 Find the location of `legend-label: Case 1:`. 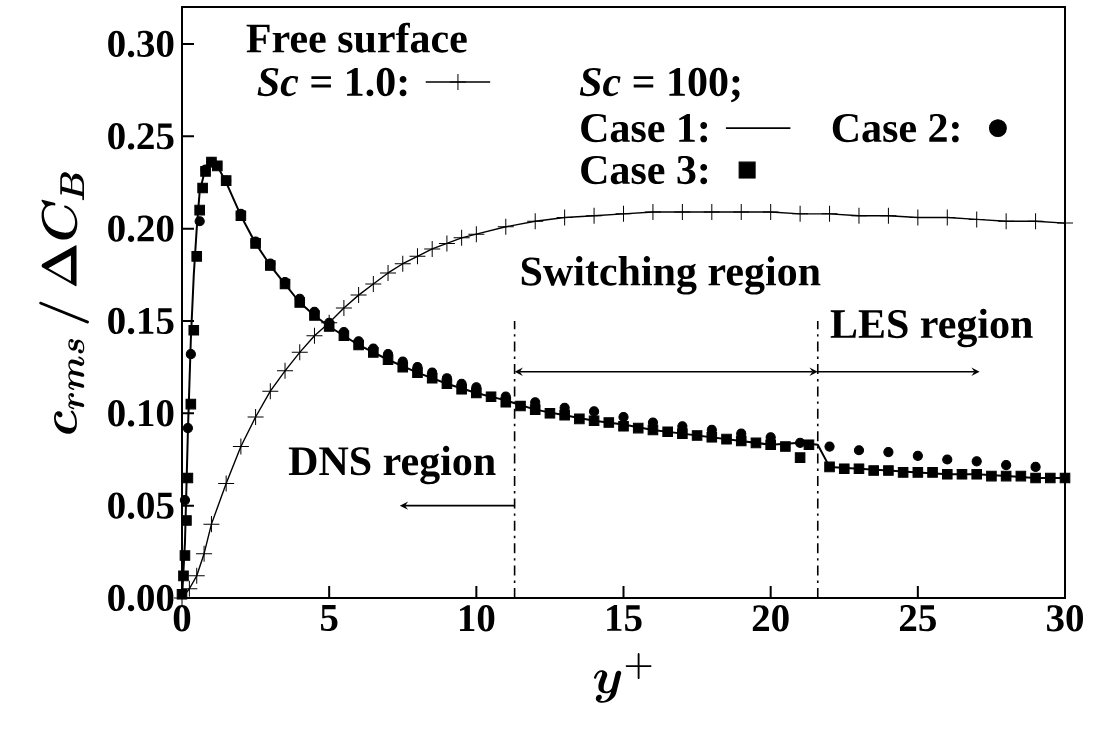

legend-label: Case 1: is located at coordinates (644, 128).